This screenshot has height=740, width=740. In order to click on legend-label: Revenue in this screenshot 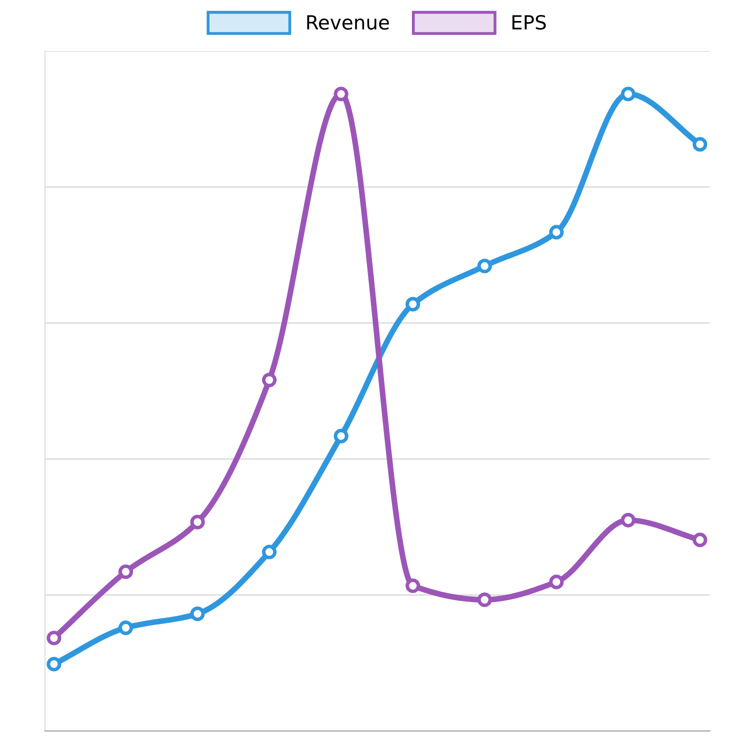, I will do `click(348, 22)`.